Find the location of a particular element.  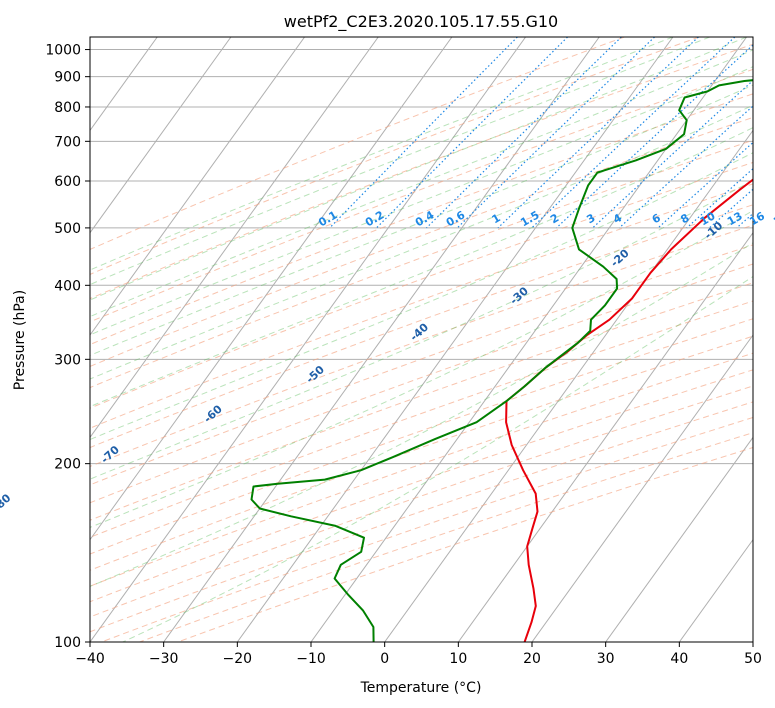

mixing-ratio-label: 20 is located at coordinates (773, 218).